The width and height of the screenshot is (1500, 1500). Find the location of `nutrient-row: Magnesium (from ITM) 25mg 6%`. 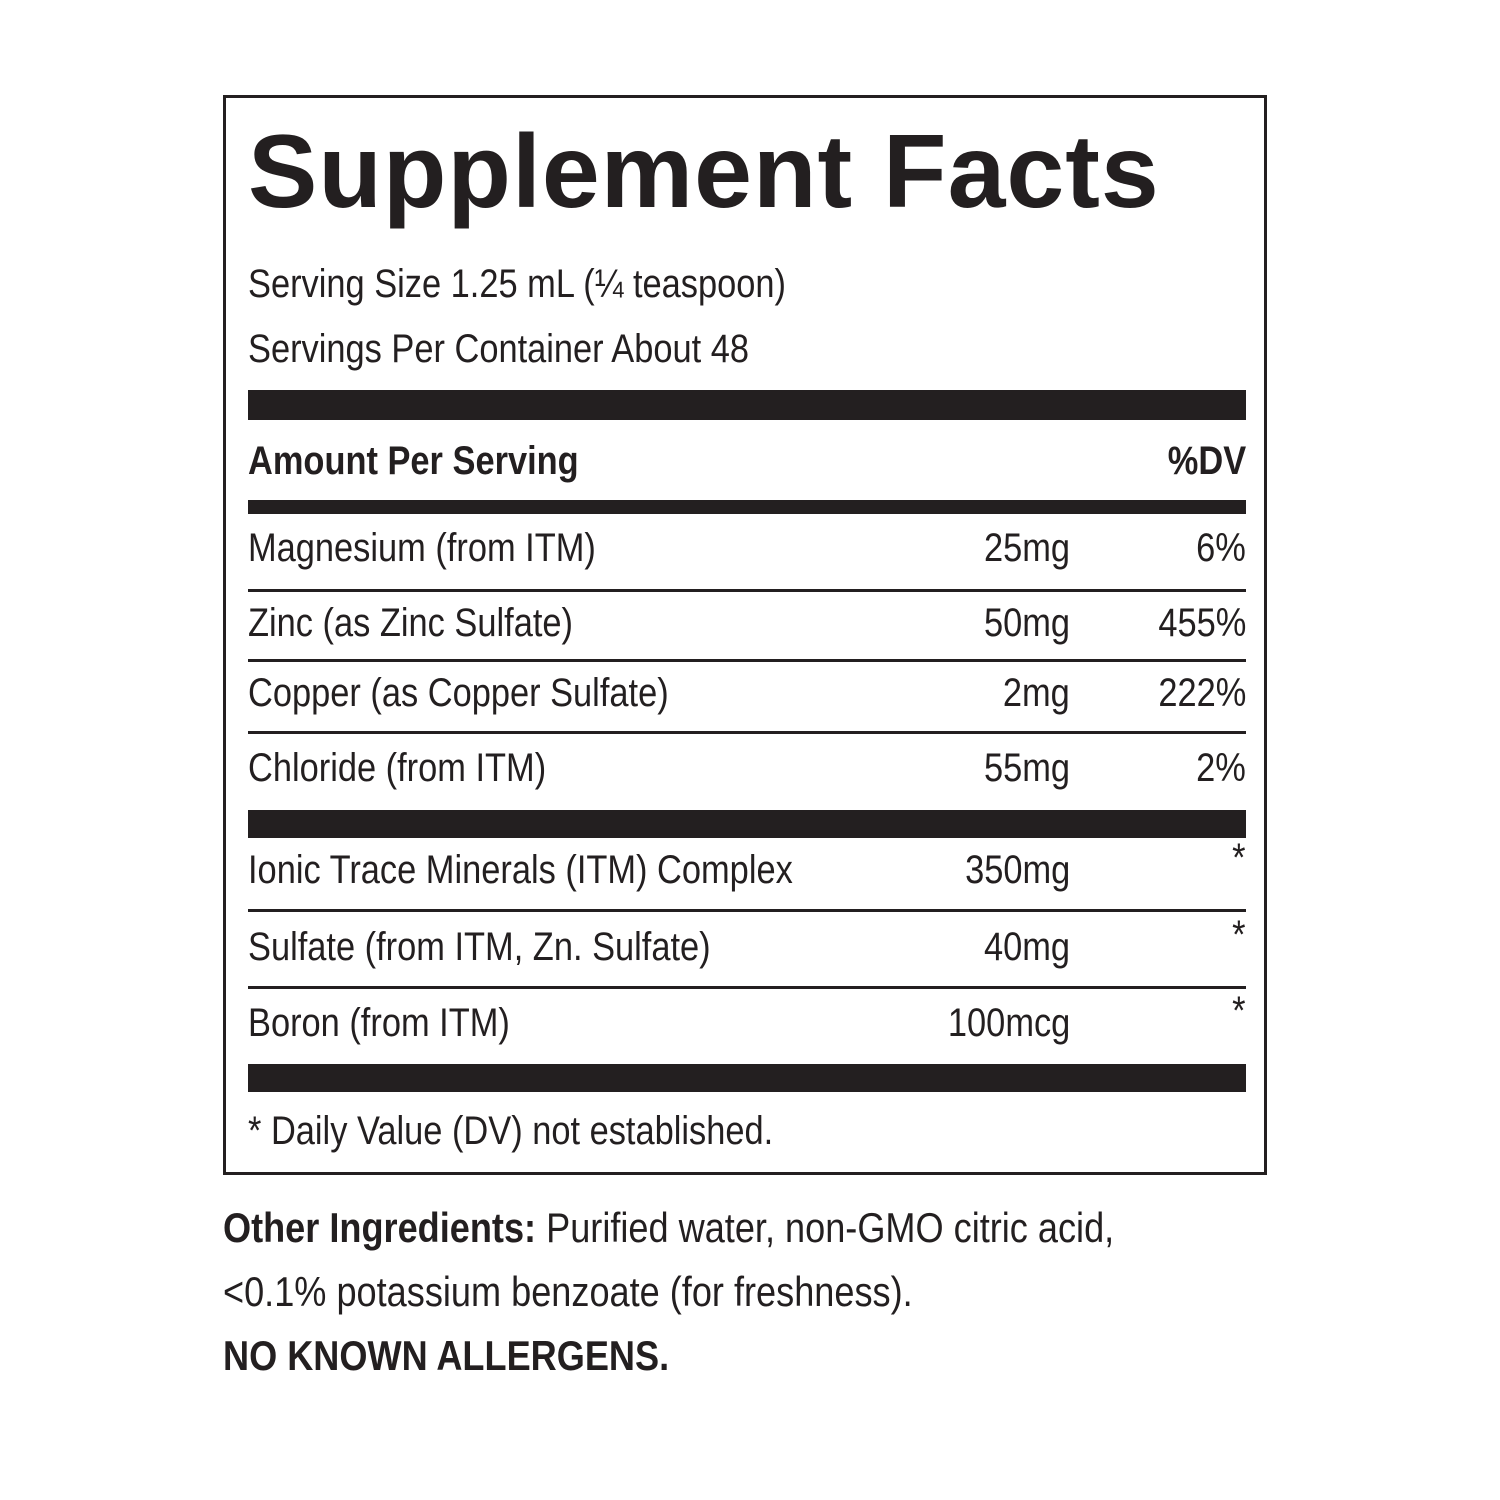

nutrient-row: Magnesium (from ITM) 25mg 6% is located at coordinates (747, 548).